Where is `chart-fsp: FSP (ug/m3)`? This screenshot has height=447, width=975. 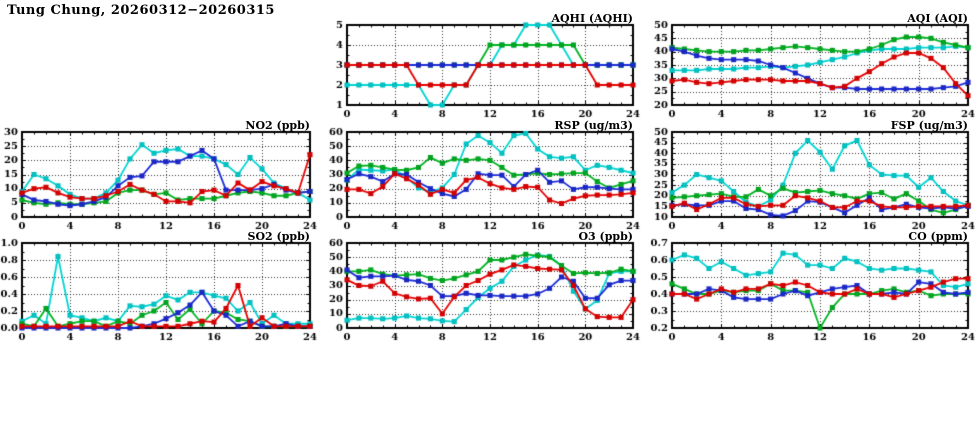
chart-fsp: FSP (ug/m3) is located at coordinates (806, 175).